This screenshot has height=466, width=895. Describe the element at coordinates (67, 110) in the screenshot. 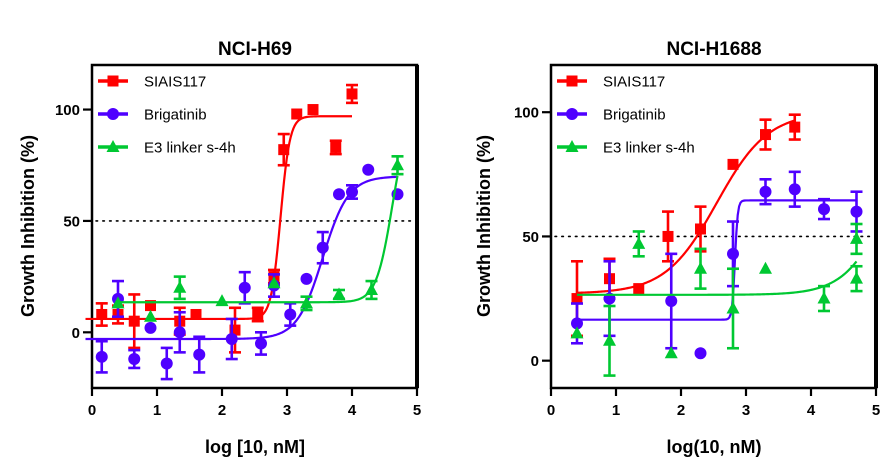

I see `y-tick-label: 100` at that location.